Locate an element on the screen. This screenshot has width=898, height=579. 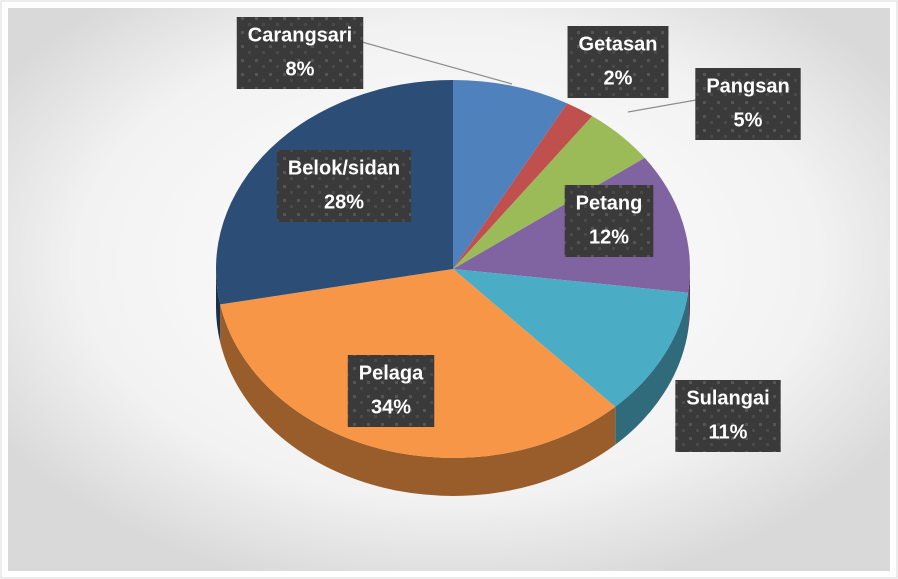
category-label: Sulangai is located at coordinates (727, 398).